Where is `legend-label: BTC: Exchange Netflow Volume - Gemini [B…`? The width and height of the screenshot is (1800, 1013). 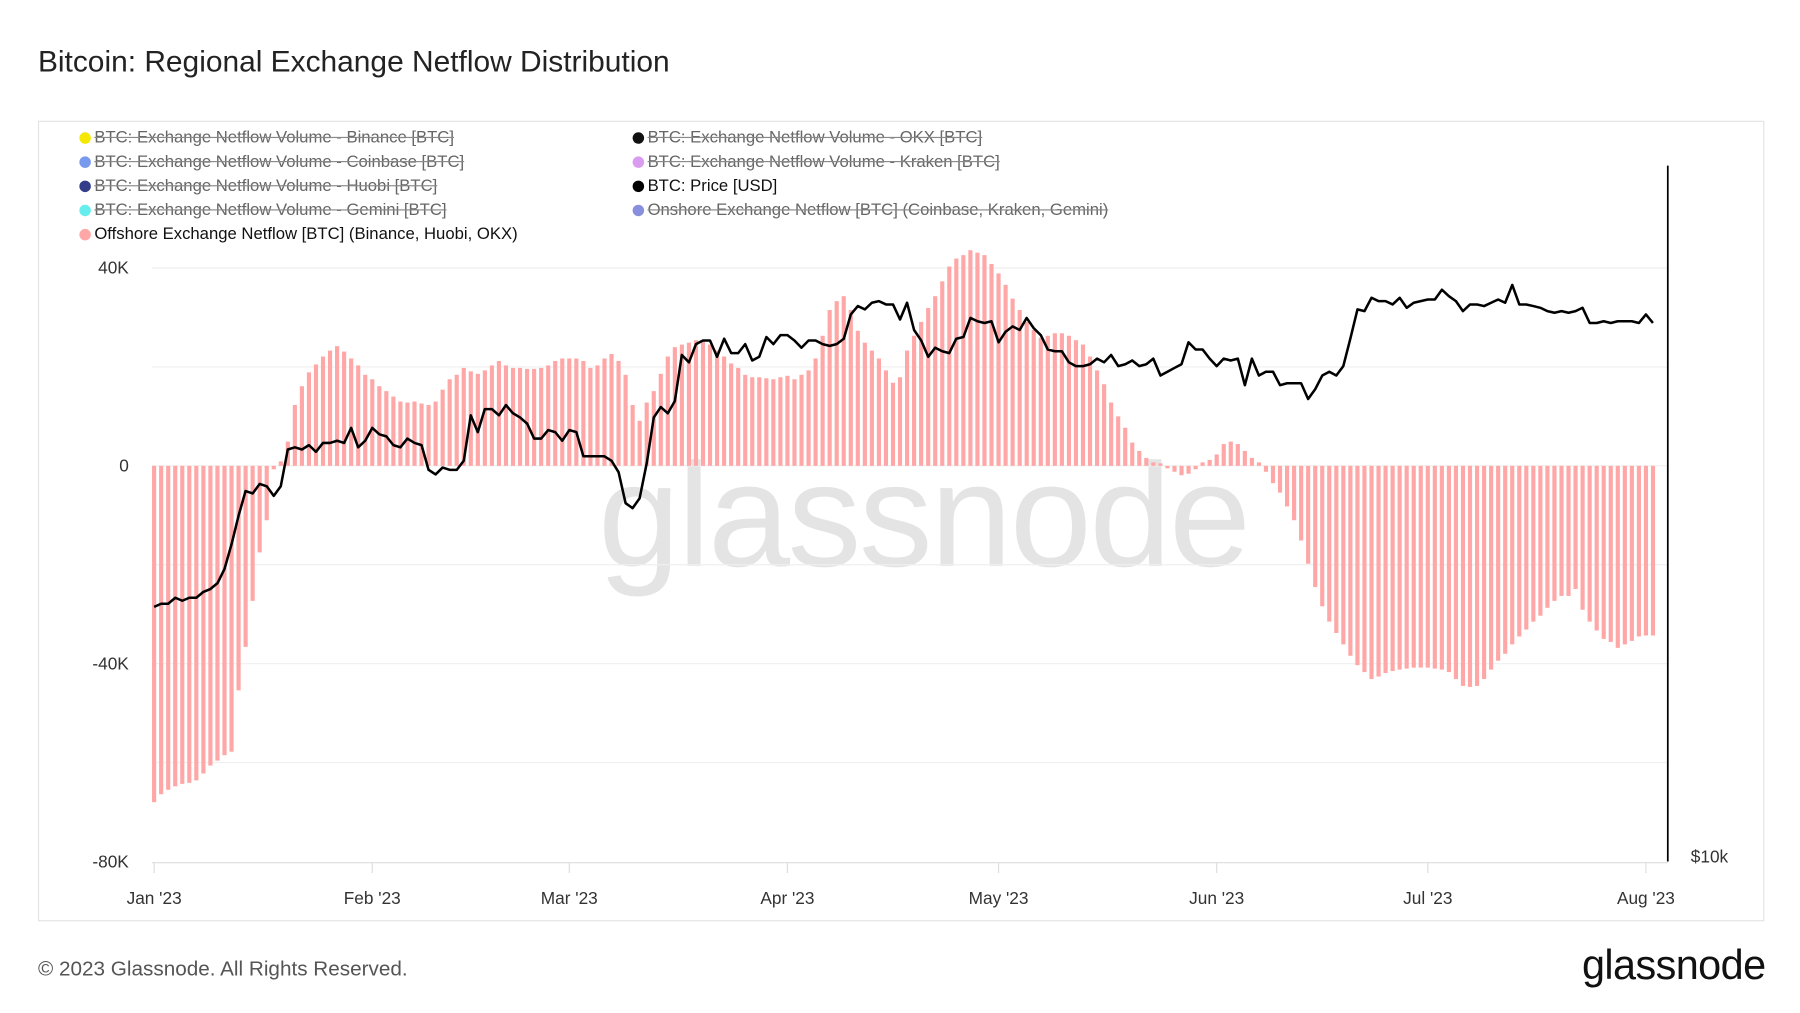
legend-label: BTC: Exchange Netflow Volume - Gemini [B… is located at coordinates (270, 210).